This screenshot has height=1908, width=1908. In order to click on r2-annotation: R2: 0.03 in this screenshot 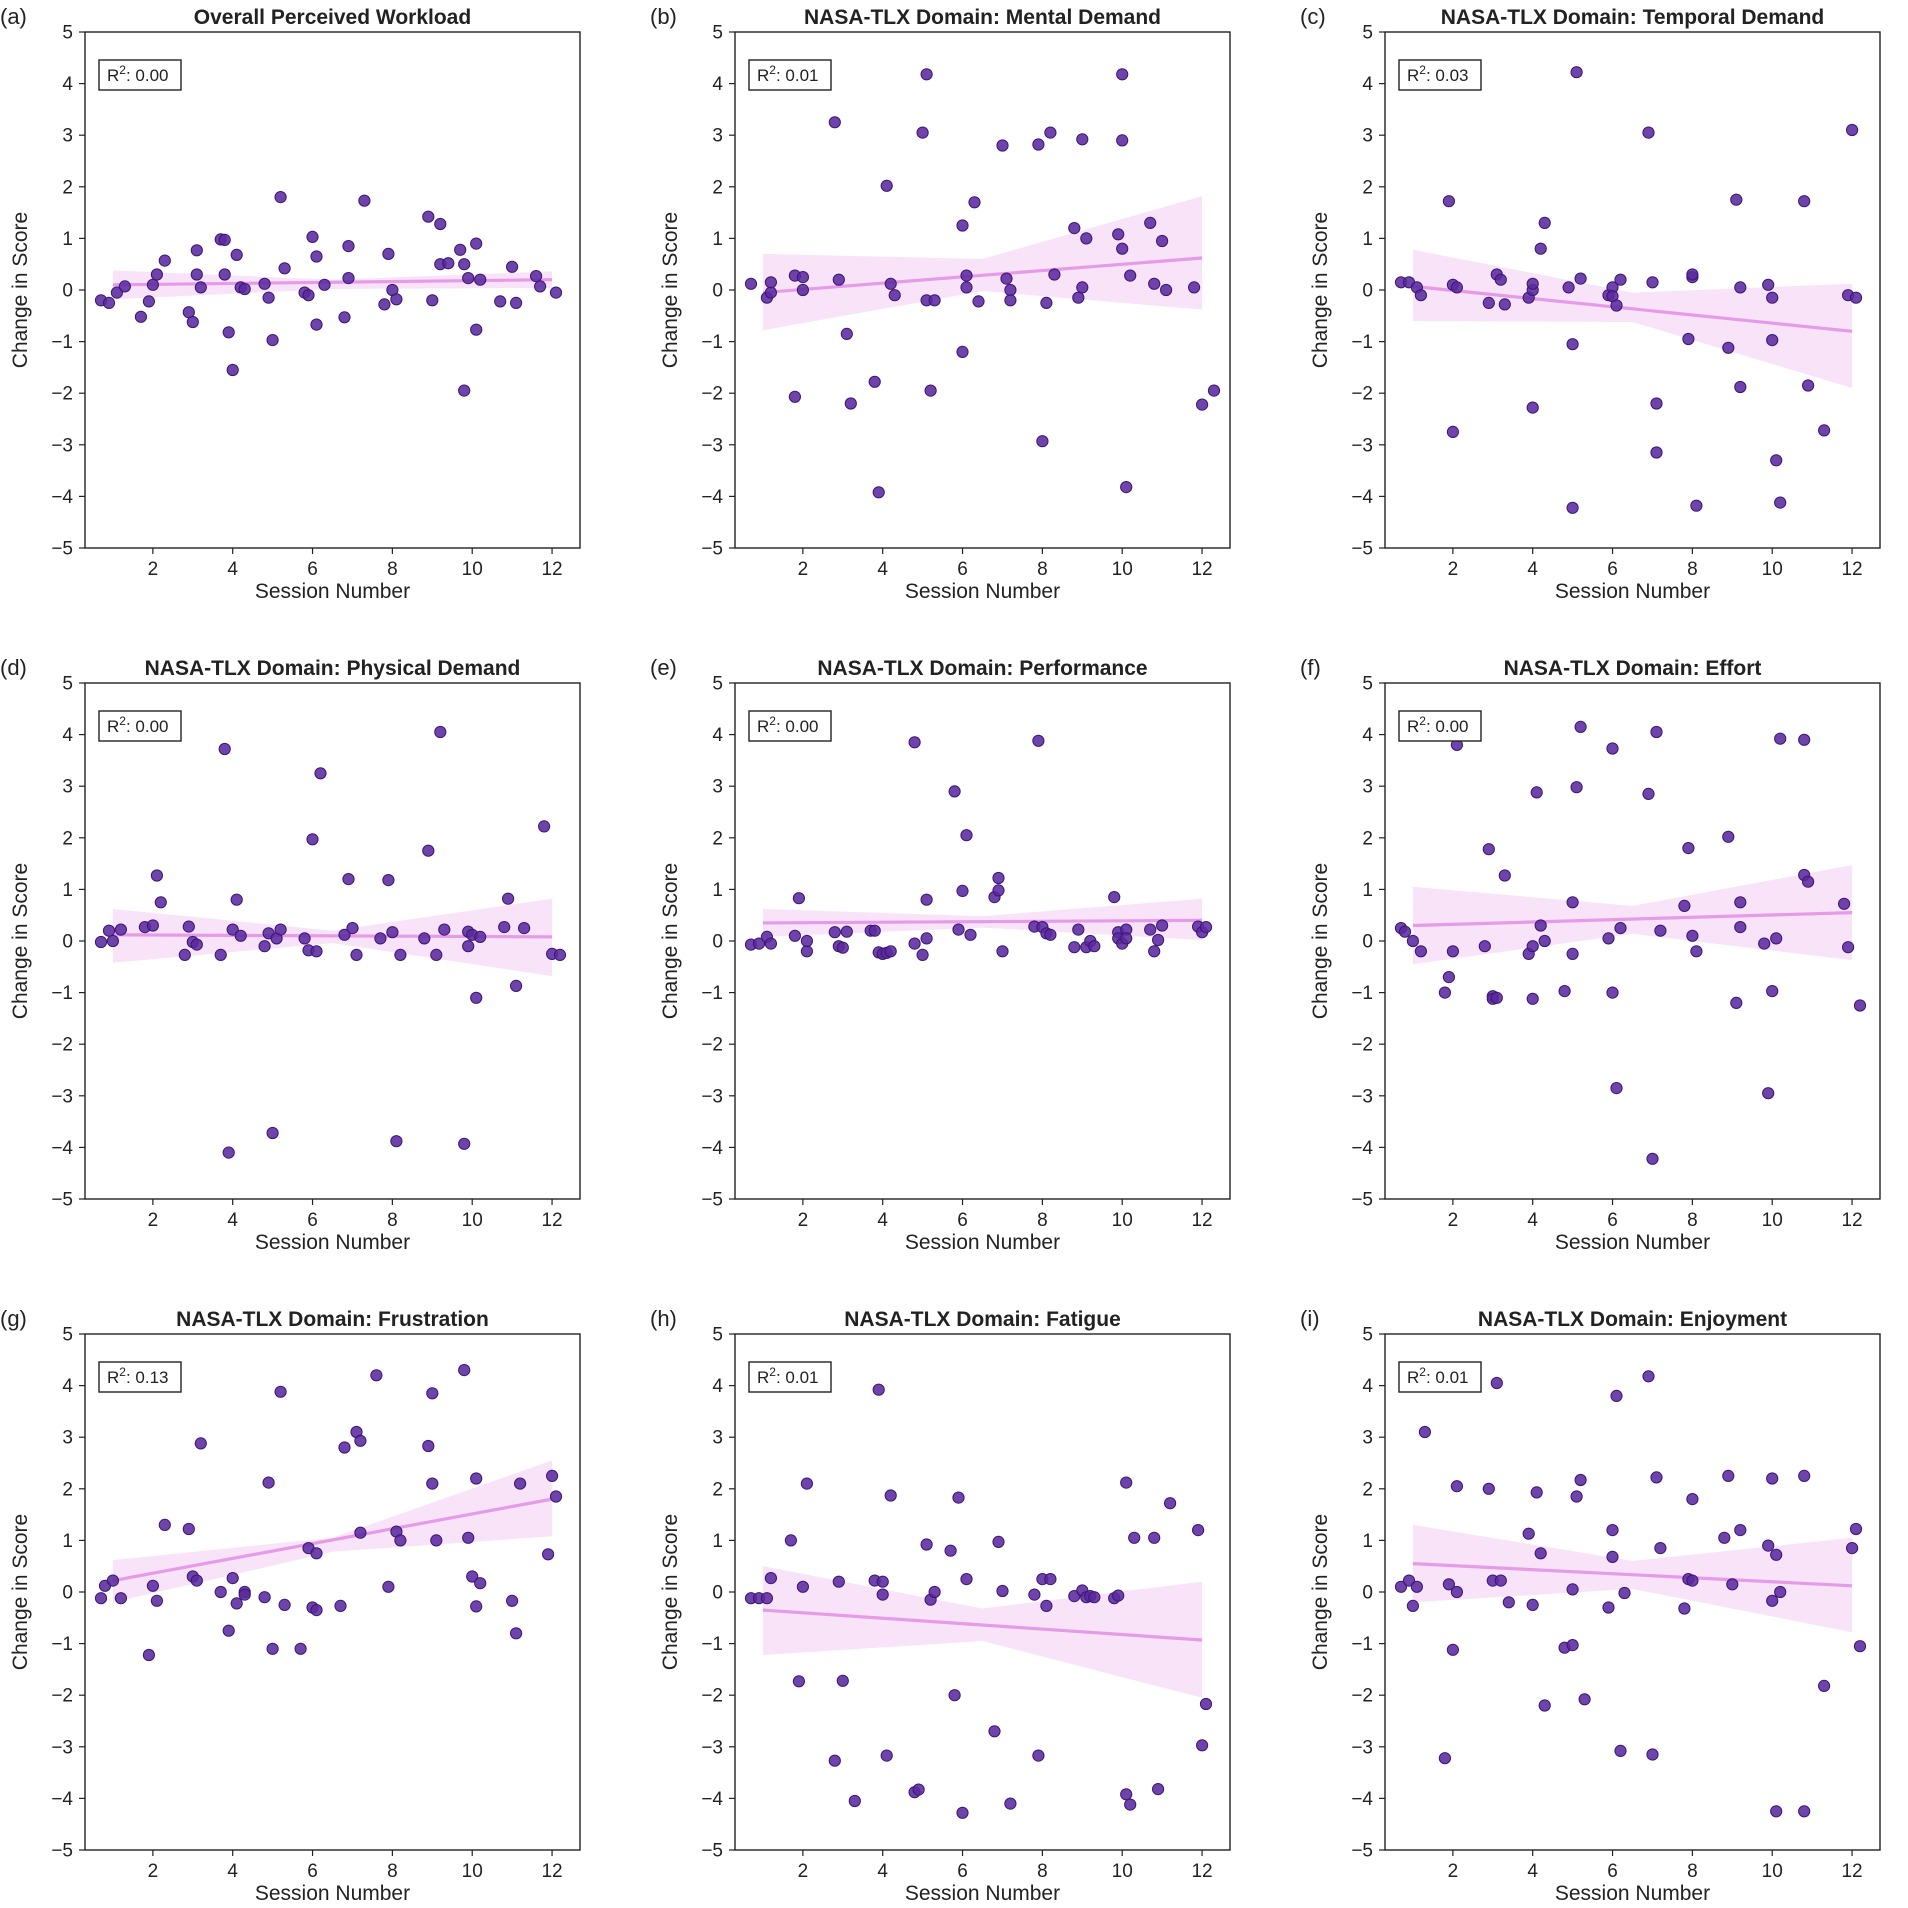, I will do `click(1438, 74)`.